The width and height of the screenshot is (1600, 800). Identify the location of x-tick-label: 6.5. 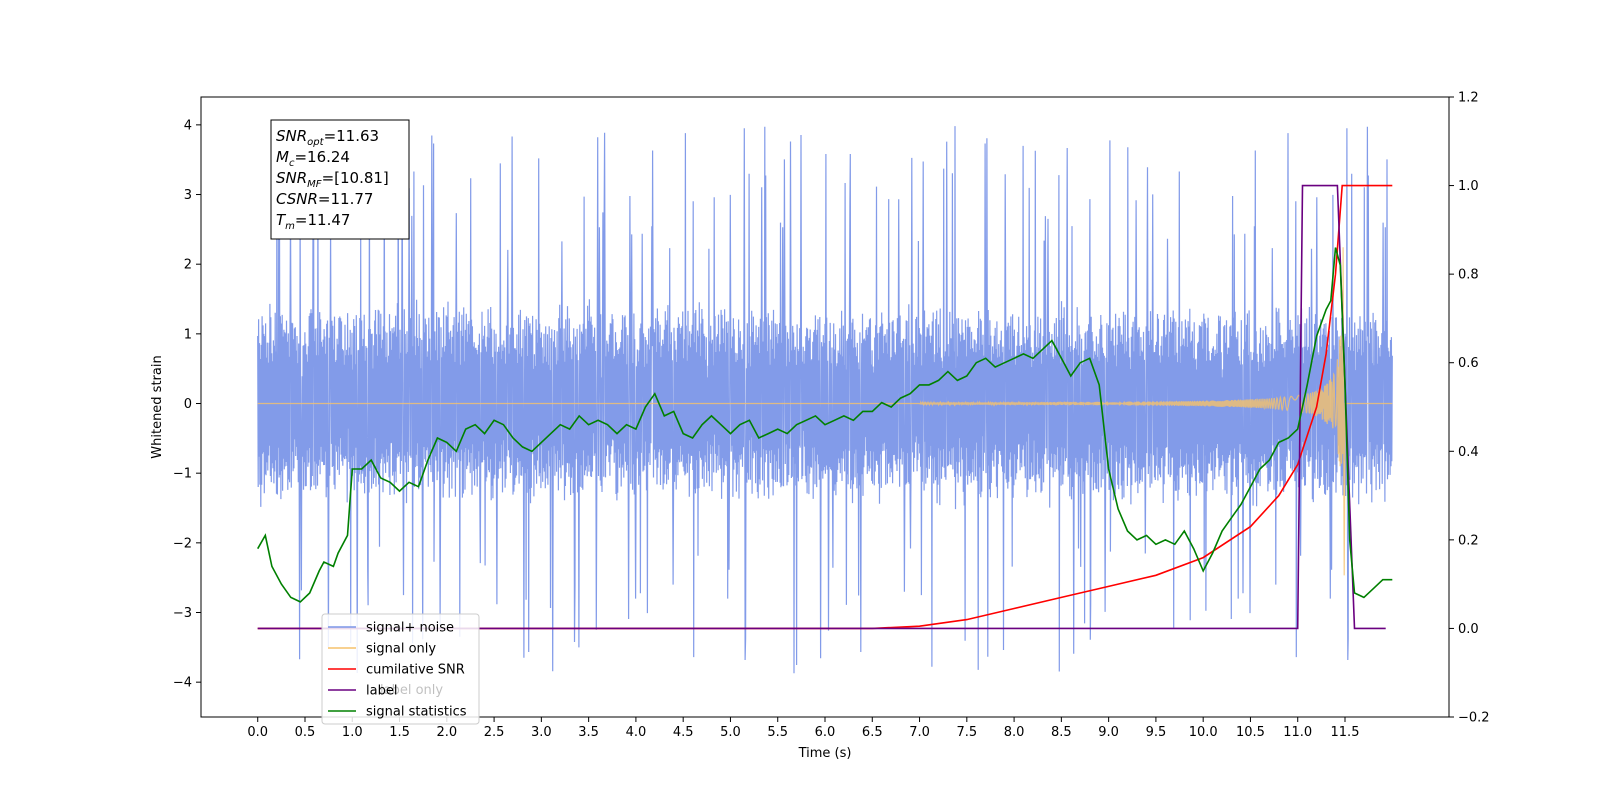
(872, 732).